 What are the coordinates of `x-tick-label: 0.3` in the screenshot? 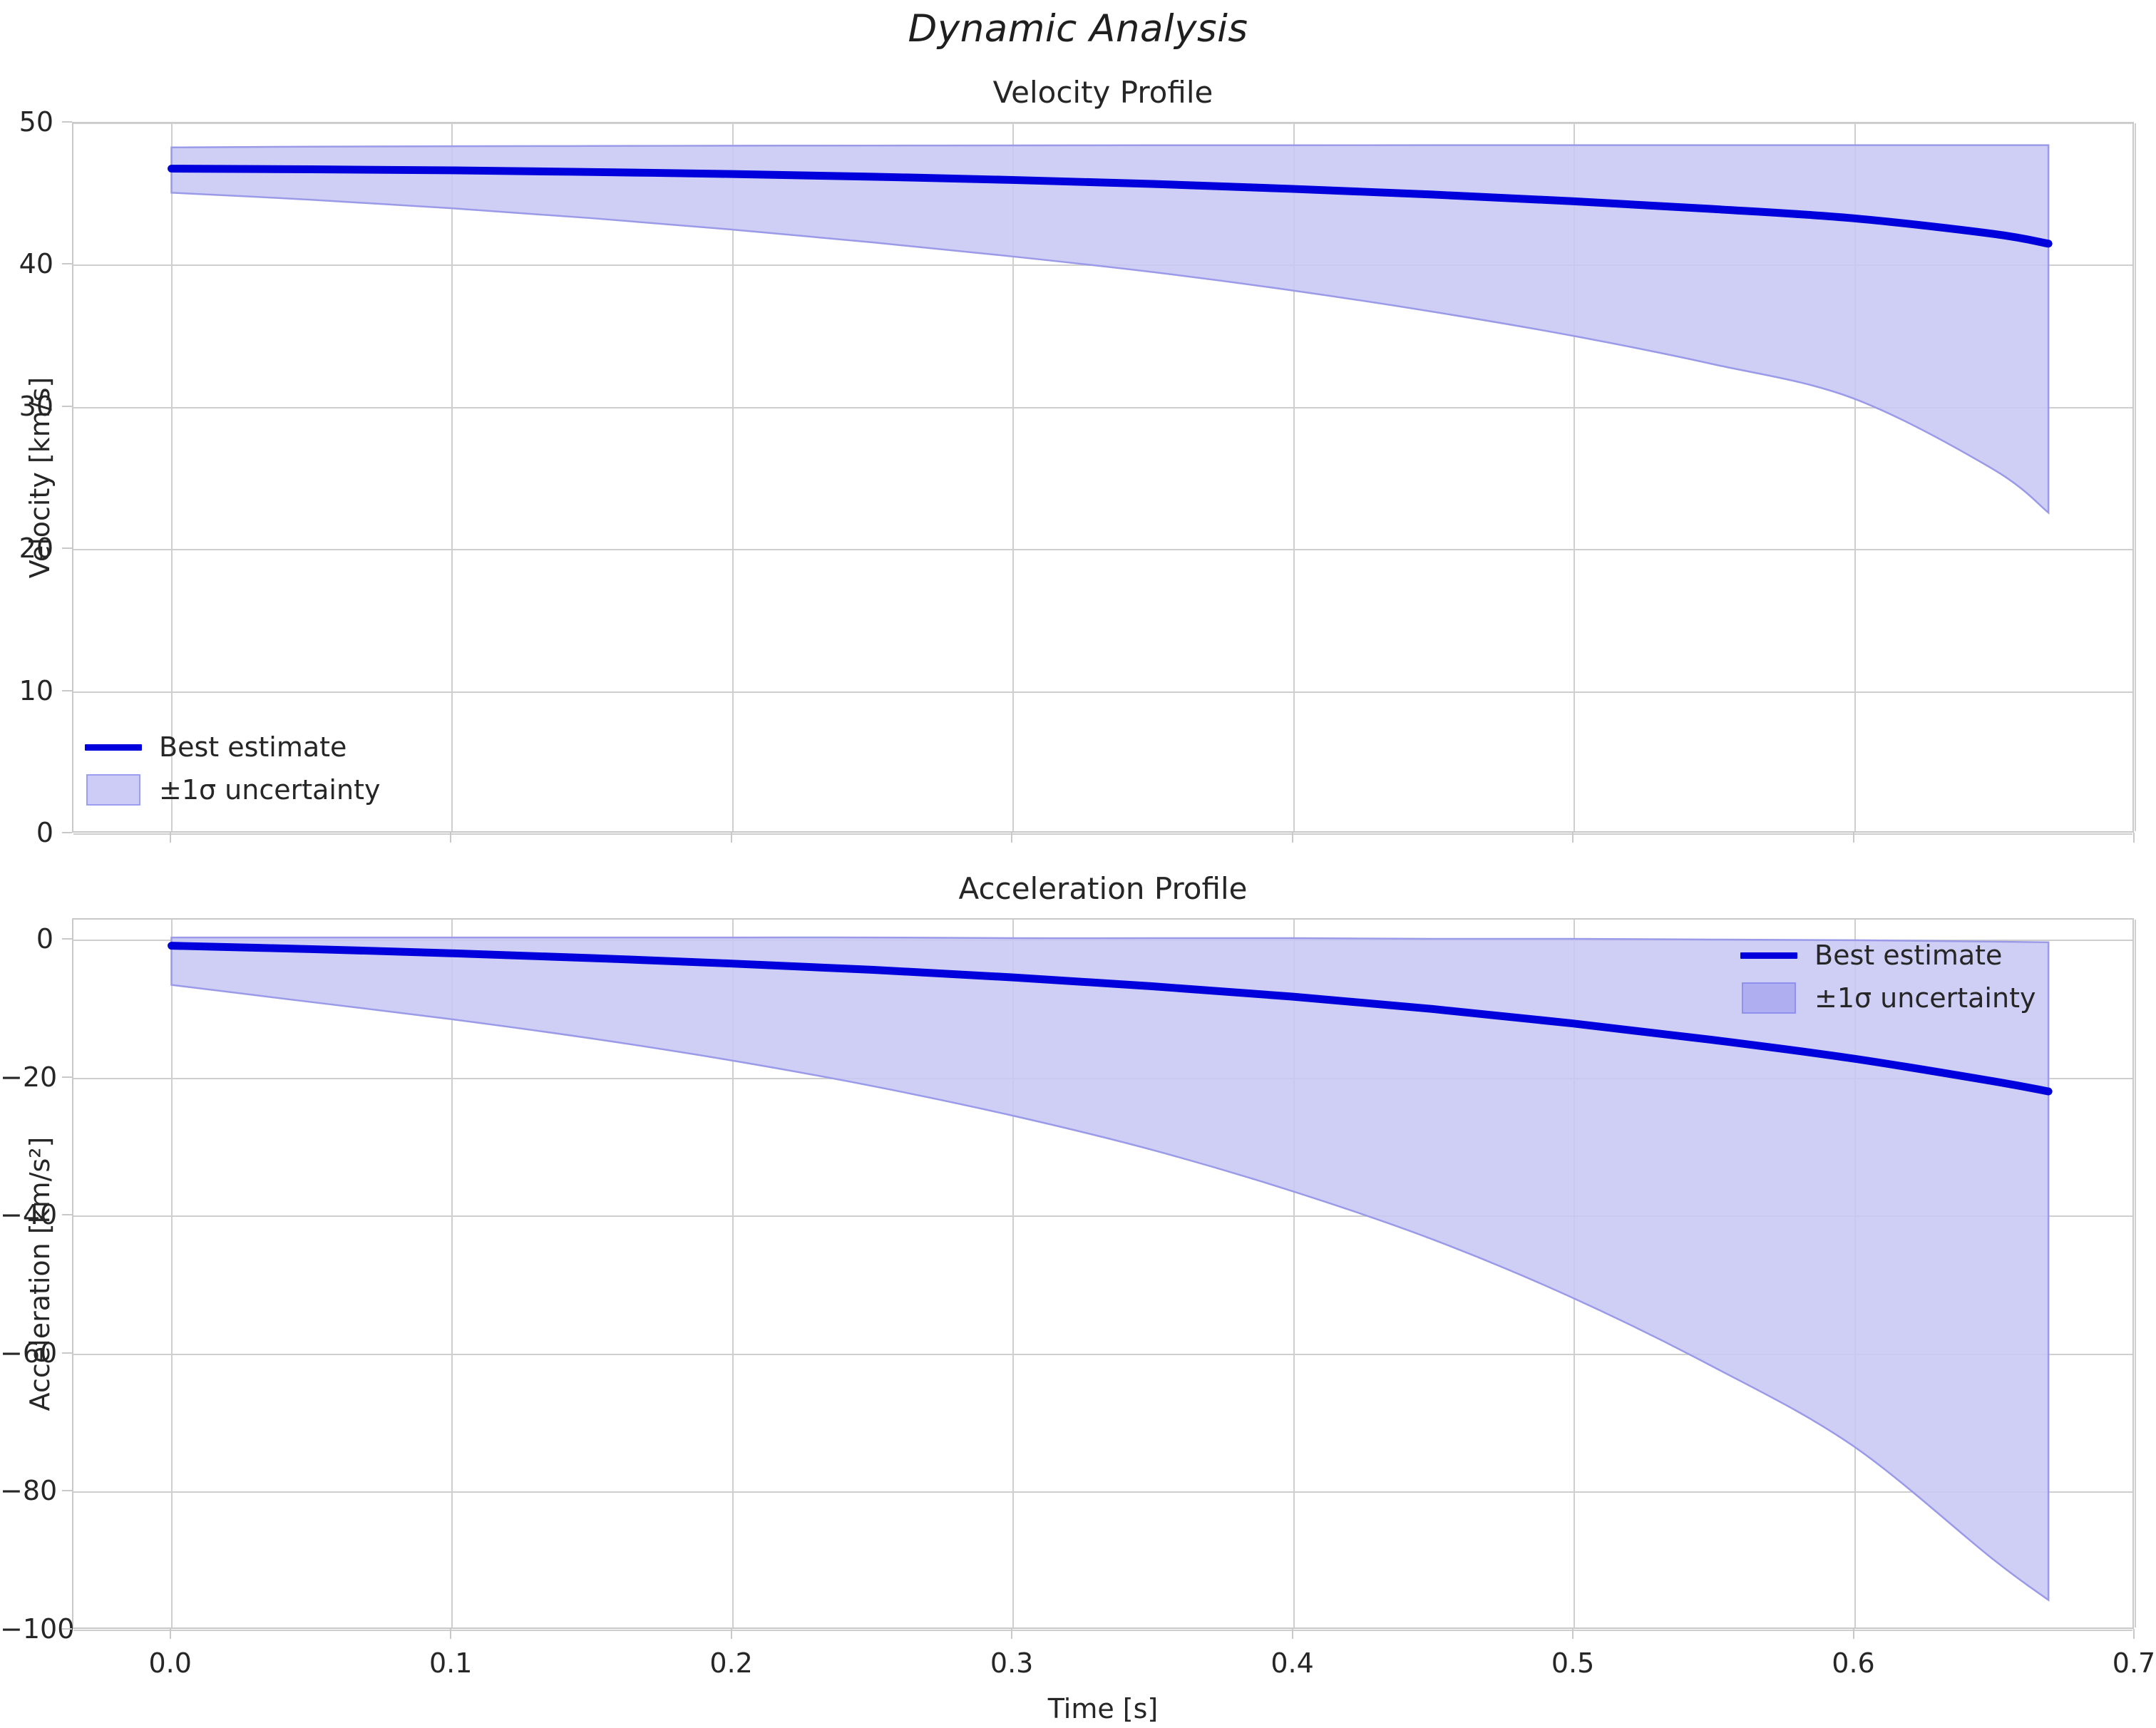 It's located at (1012, 1663).